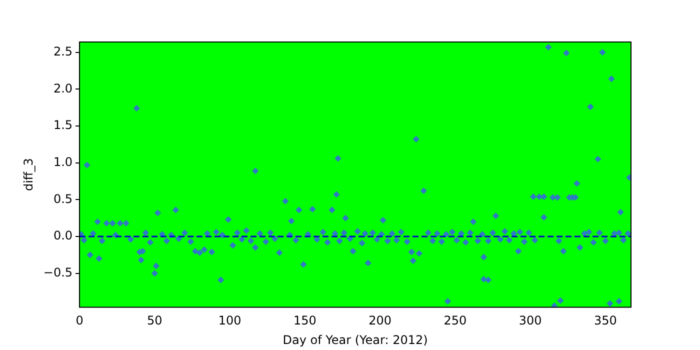 Image resolution: width=700 pixels, height=350 pixels. What do you see at coordinates (380, 321) in the screenshot?
I see `x-tick-label: 200` at bounding box center [380, 321].